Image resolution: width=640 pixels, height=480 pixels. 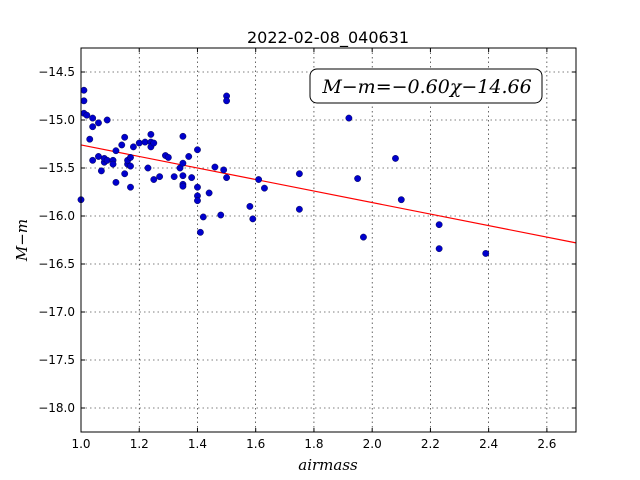 I want to click on y-tick-labels: −14.5 −15.0 −15.5 −16.0 −16.5 −17.0 −17.5 −18.0, so click(x=56, y=240).